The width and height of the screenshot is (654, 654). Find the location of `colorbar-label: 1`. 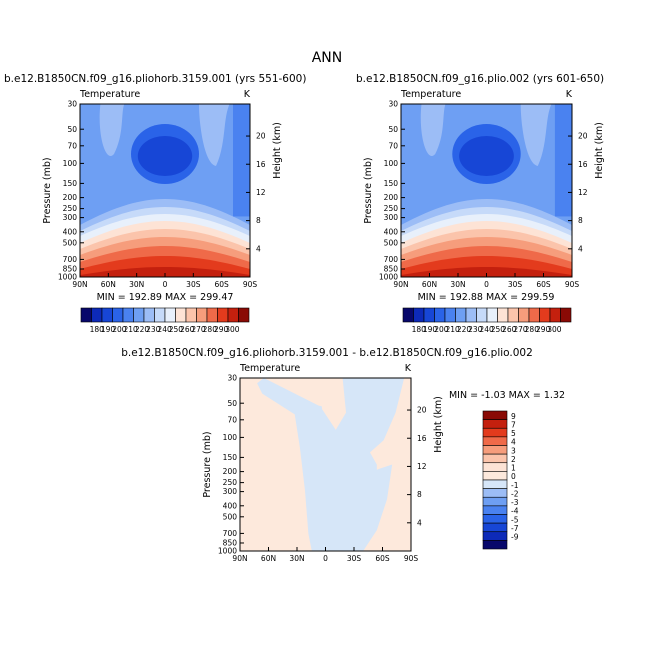

colorbar-label: 1 is located at coordinates (513, 468).